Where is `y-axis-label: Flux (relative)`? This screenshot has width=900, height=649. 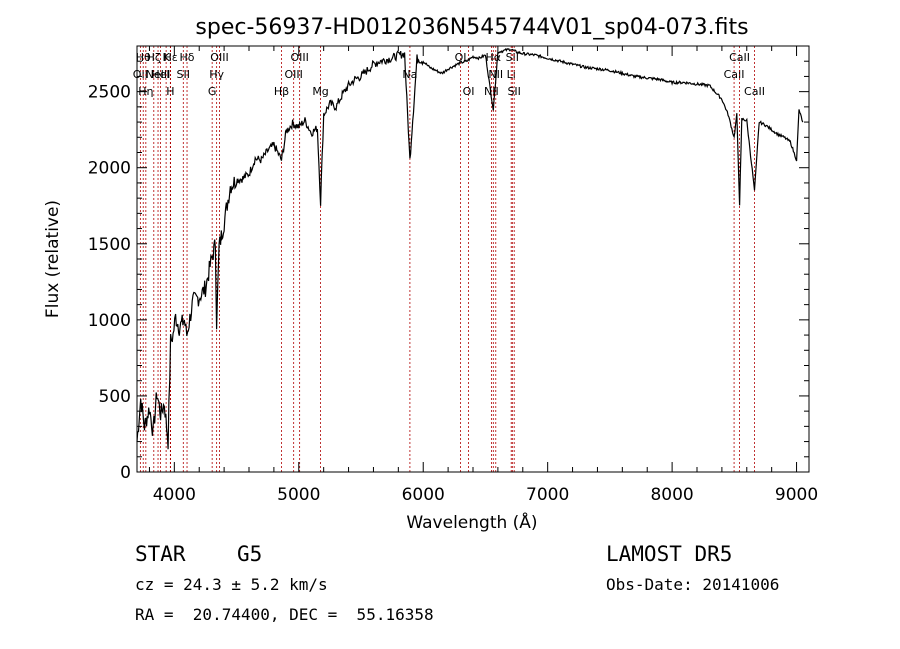 y-axis-label: Flux (relative) is located at coordinates (53, 259).